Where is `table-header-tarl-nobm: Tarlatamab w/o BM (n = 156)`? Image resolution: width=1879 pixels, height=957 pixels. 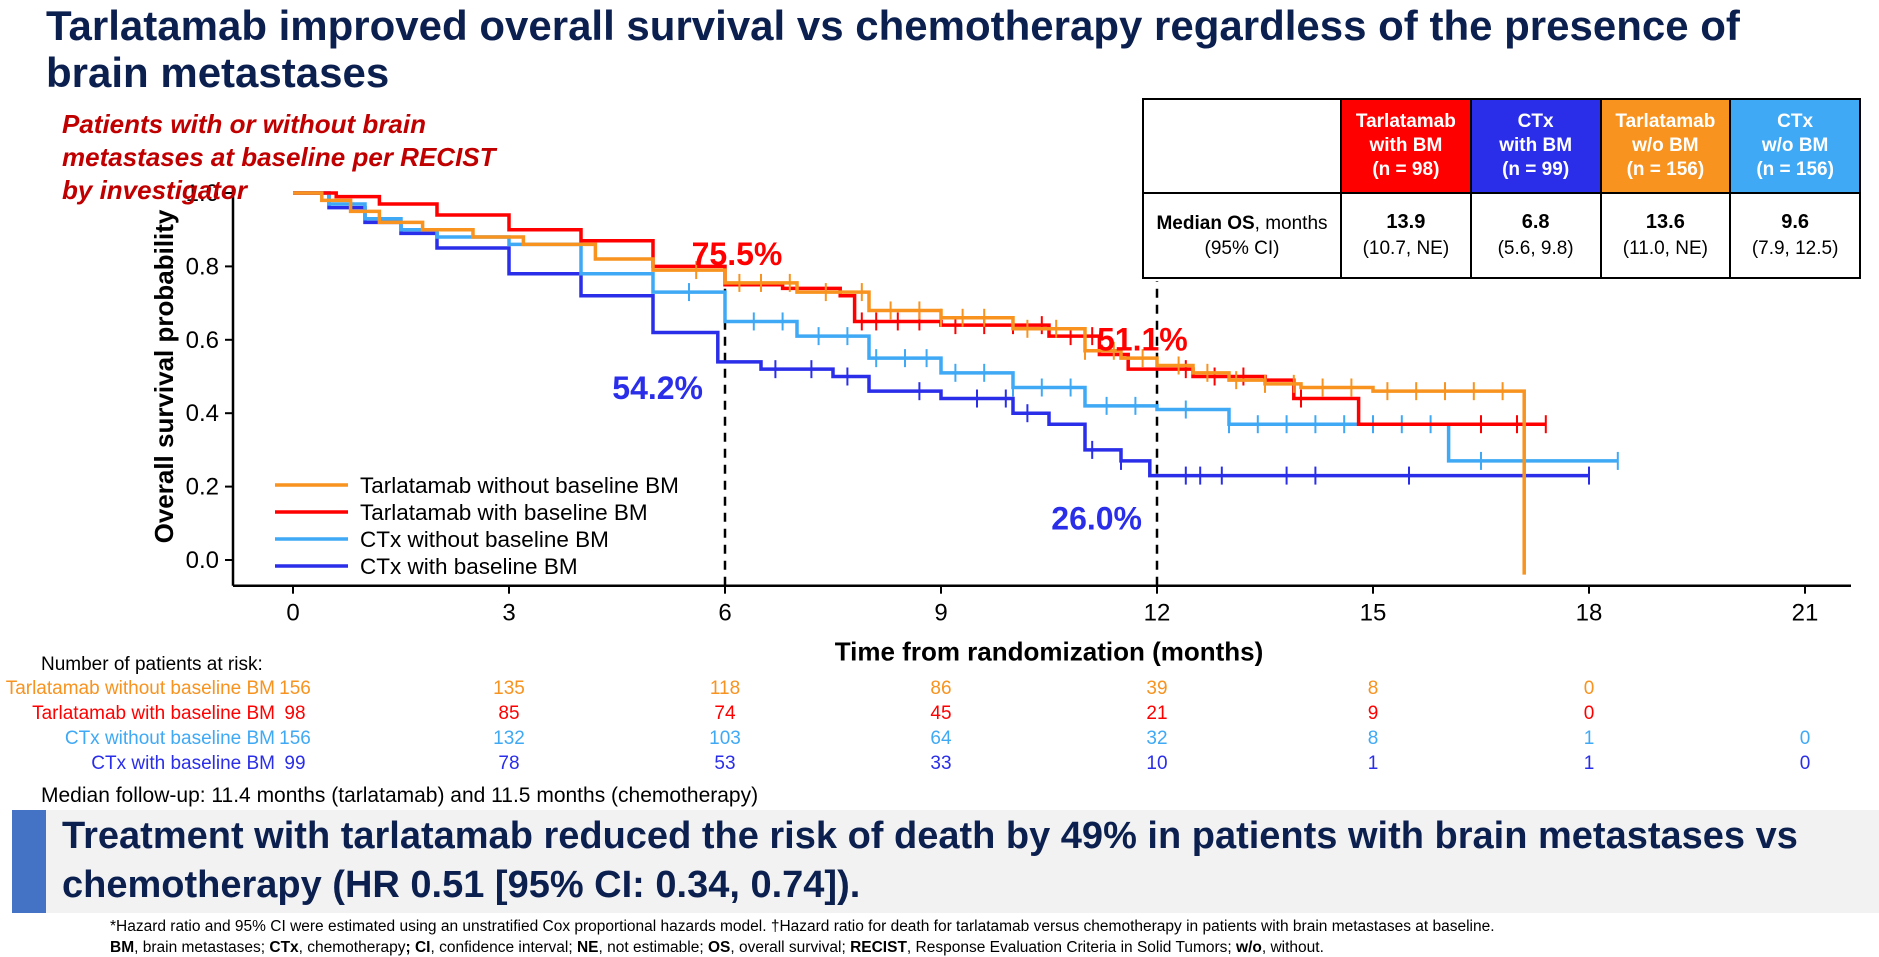 table-header-tarl-nobm: Tarlatamab w/o BM (n = 156) is located at coordinates (1665, 146).